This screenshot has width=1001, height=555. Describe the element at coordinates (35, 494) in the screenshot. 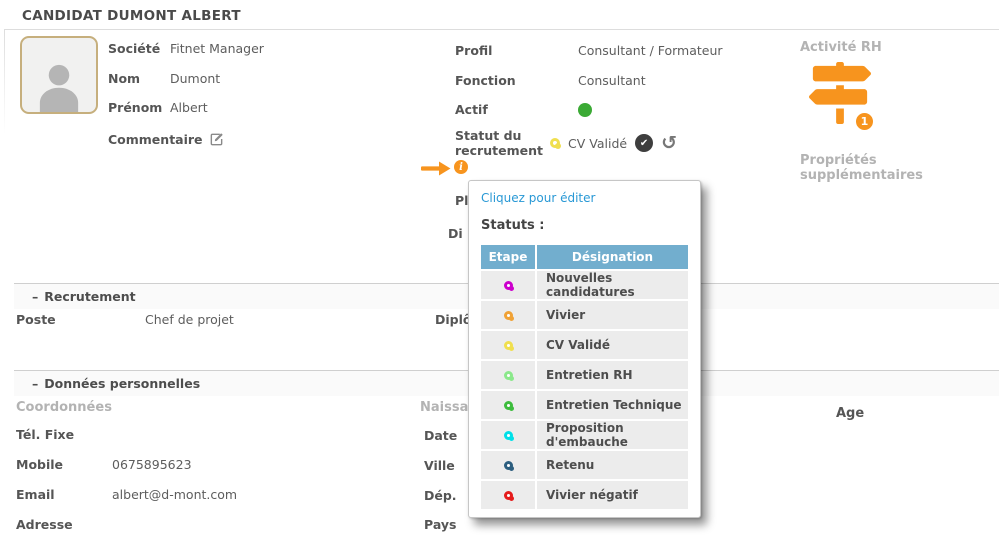

I see `email-label: Email` at that location.